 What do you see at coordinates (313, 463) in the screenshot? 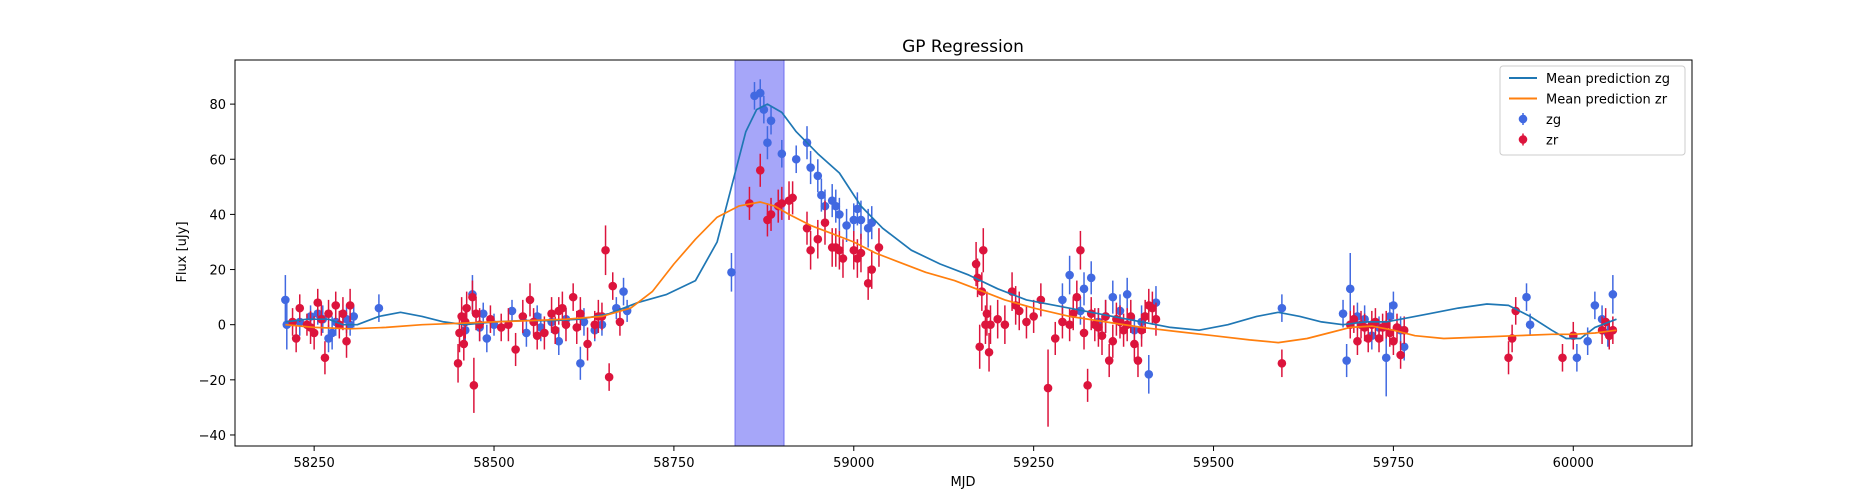
I see `x-tick-label: 58250` at bounding box center [313, 463].